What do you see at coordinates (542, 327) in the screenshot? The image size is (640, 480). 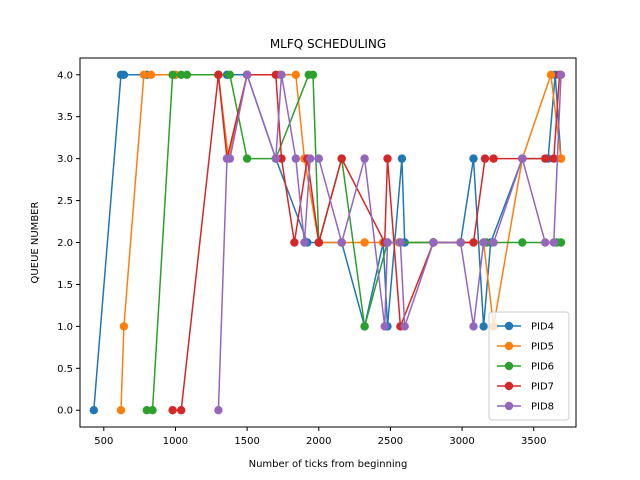 I see `legend-label: PID4` at bounding box center [542, 327].